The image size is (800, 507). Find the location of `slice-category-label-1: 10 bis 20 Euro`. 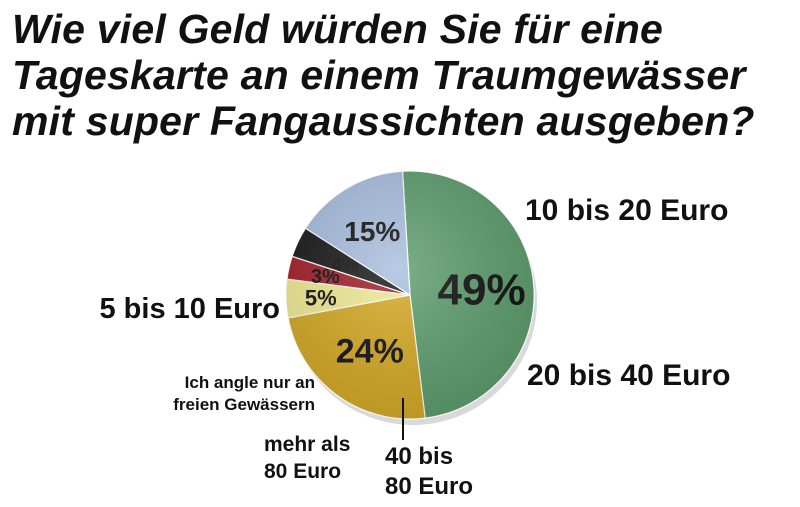

slice-category-label-1: 10 bis 20 Euro is located at coordinates (626, 210).